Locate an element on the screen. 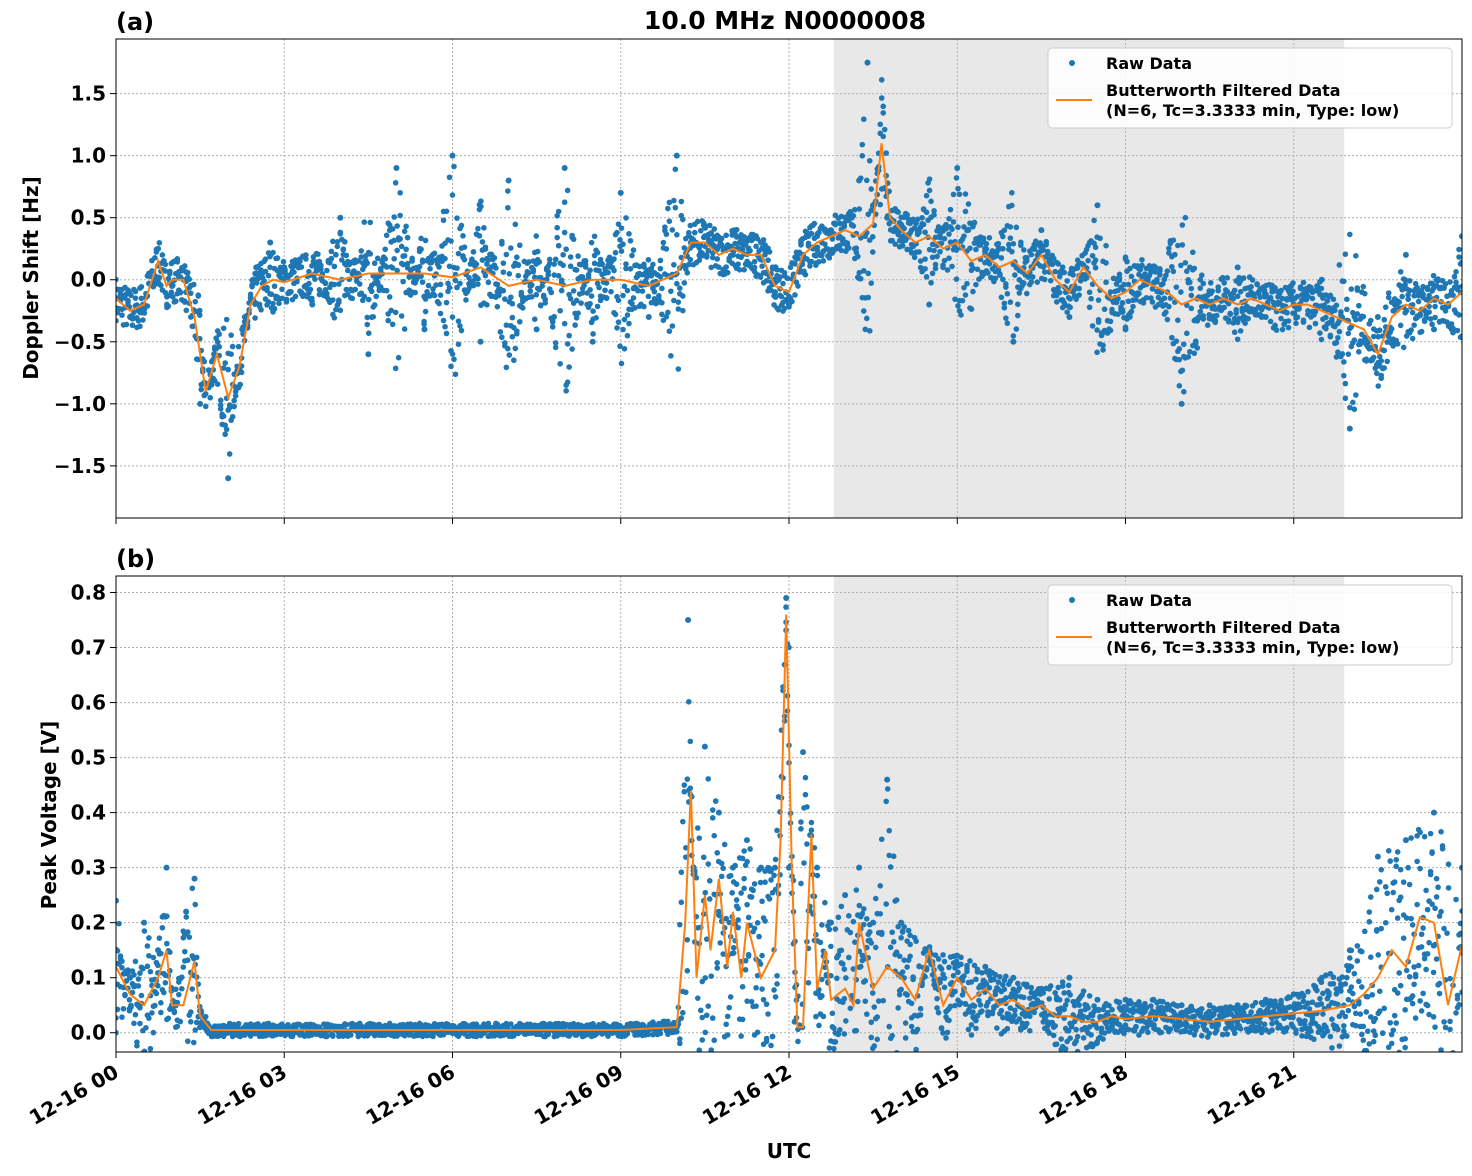 The height and width of the screenshot is (1176, 1472). panel-b-label: (b) is located at coordinates (135, 559).